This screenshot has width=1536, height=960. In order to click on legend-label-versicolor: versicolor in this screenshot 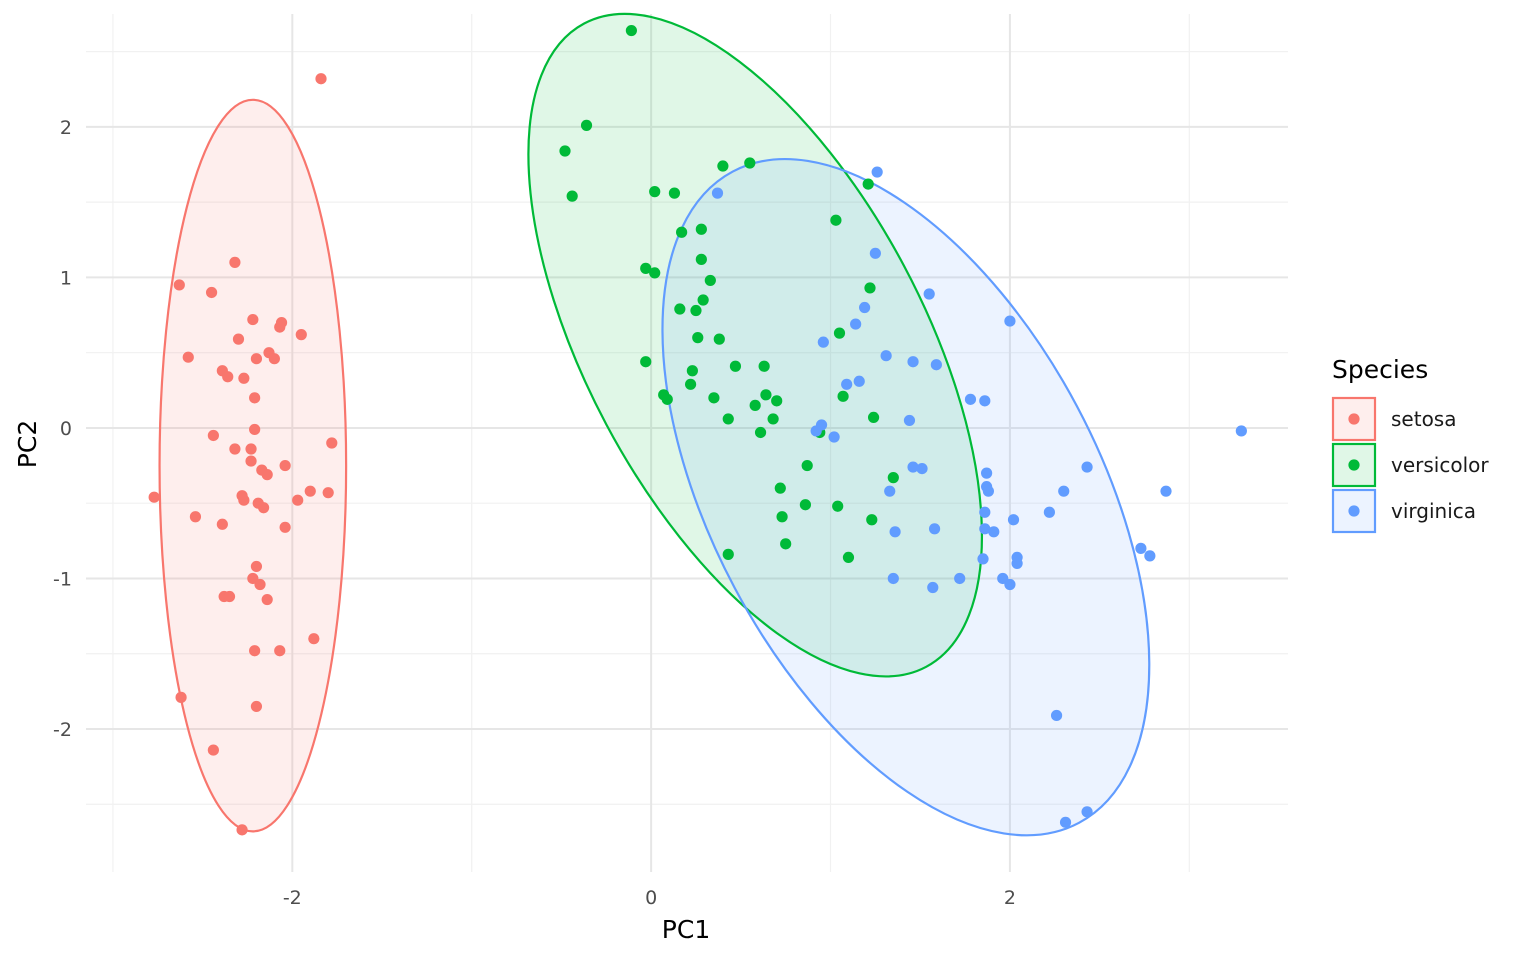, I will do `click(1440, 465)`.